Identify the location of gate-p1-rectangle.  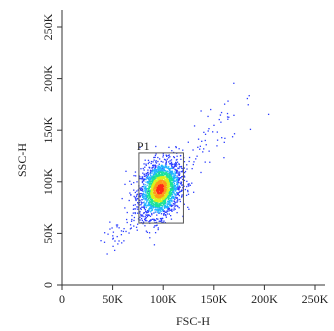
(161, 188).